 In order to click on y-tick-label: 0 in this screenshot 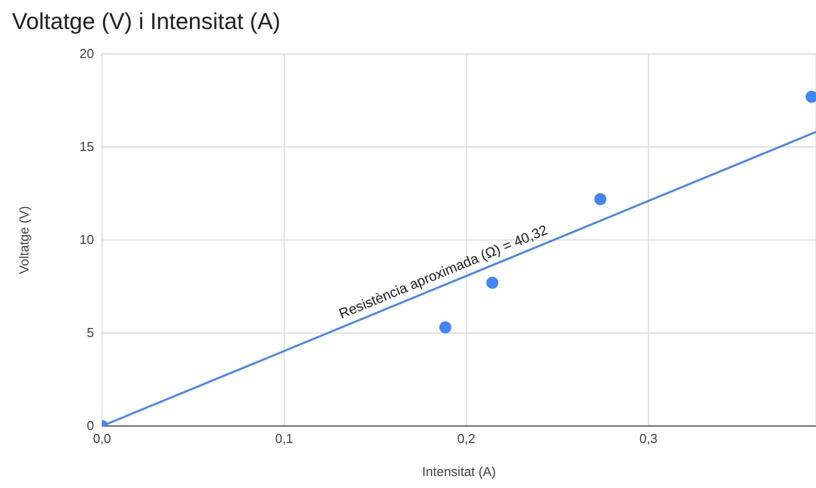, I will do `click(90, 425)`.